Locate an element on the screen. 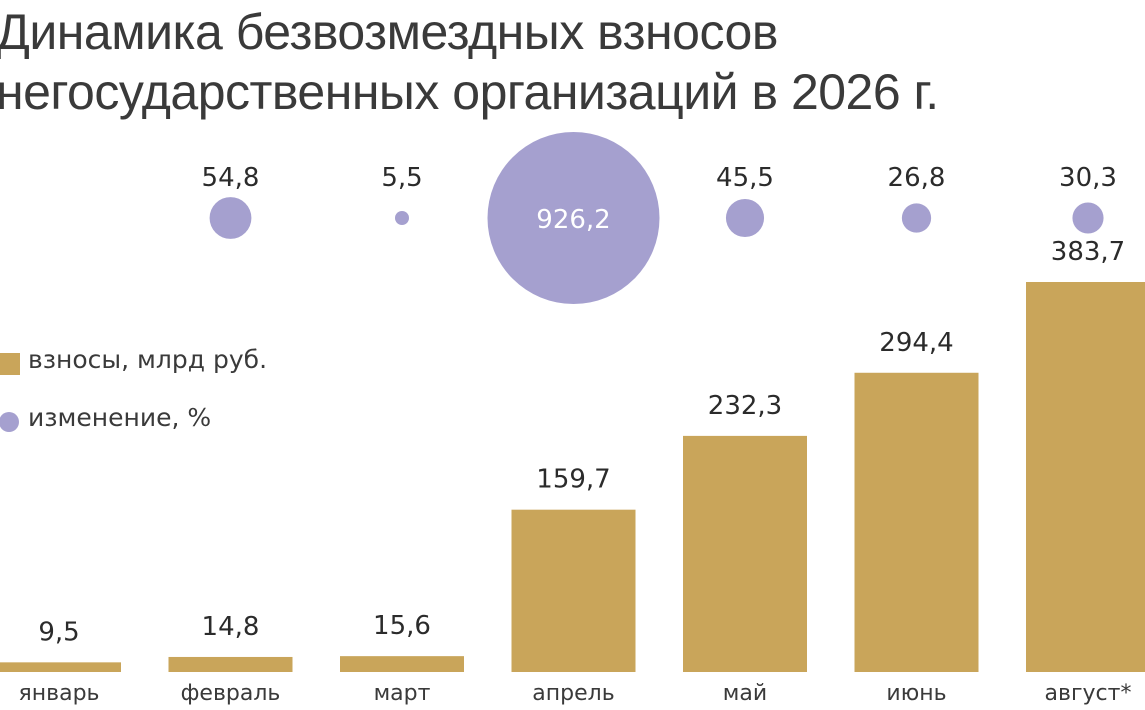 This screenshot has width=1145, height=710. legend-label-bars: взносы, млрд руб. is located at coordinates (148, 359).